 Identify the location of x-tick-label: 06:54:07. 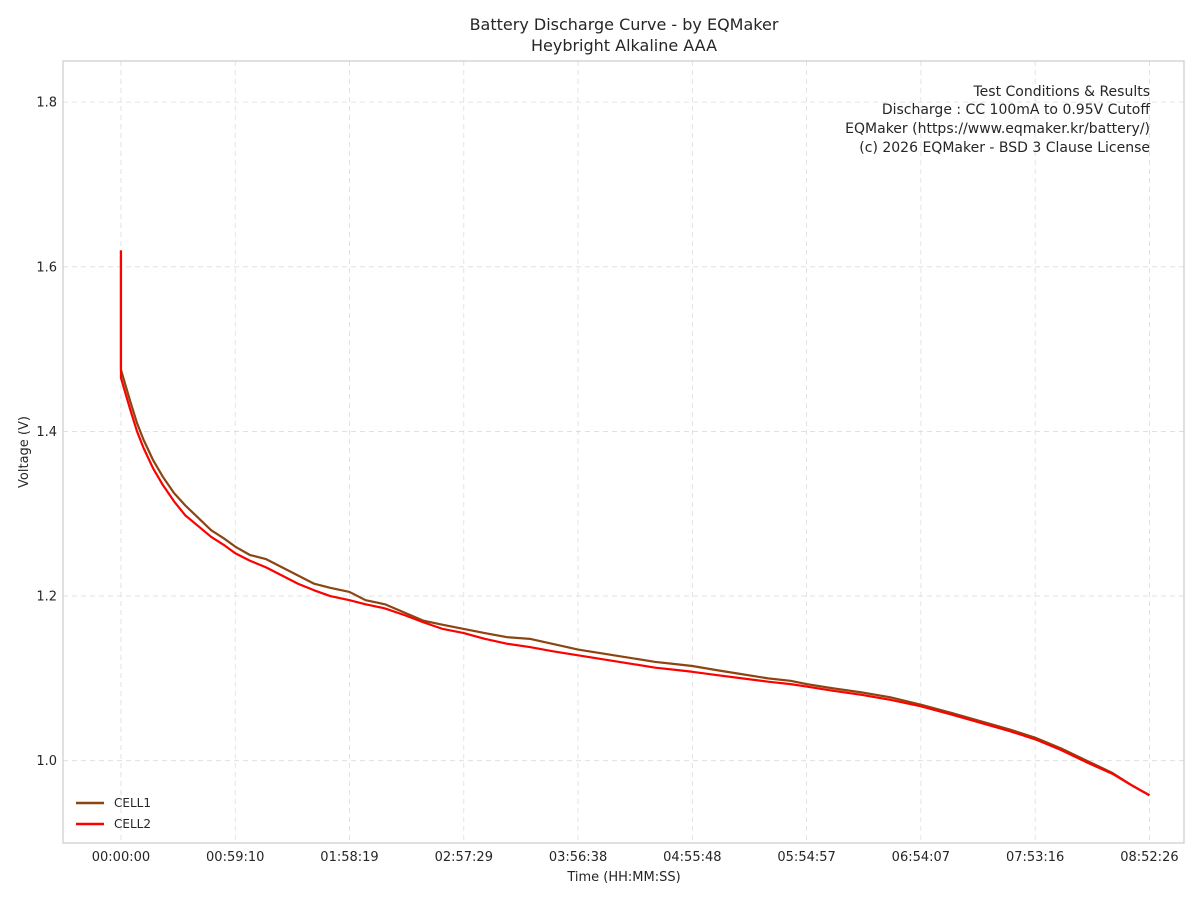
(921, 857).